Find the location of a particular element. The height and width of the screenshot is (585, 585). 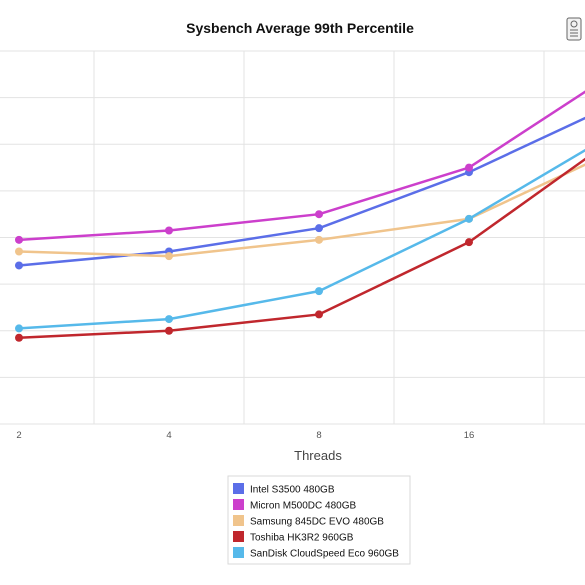

legend-box is located at coordinates (319, 520).